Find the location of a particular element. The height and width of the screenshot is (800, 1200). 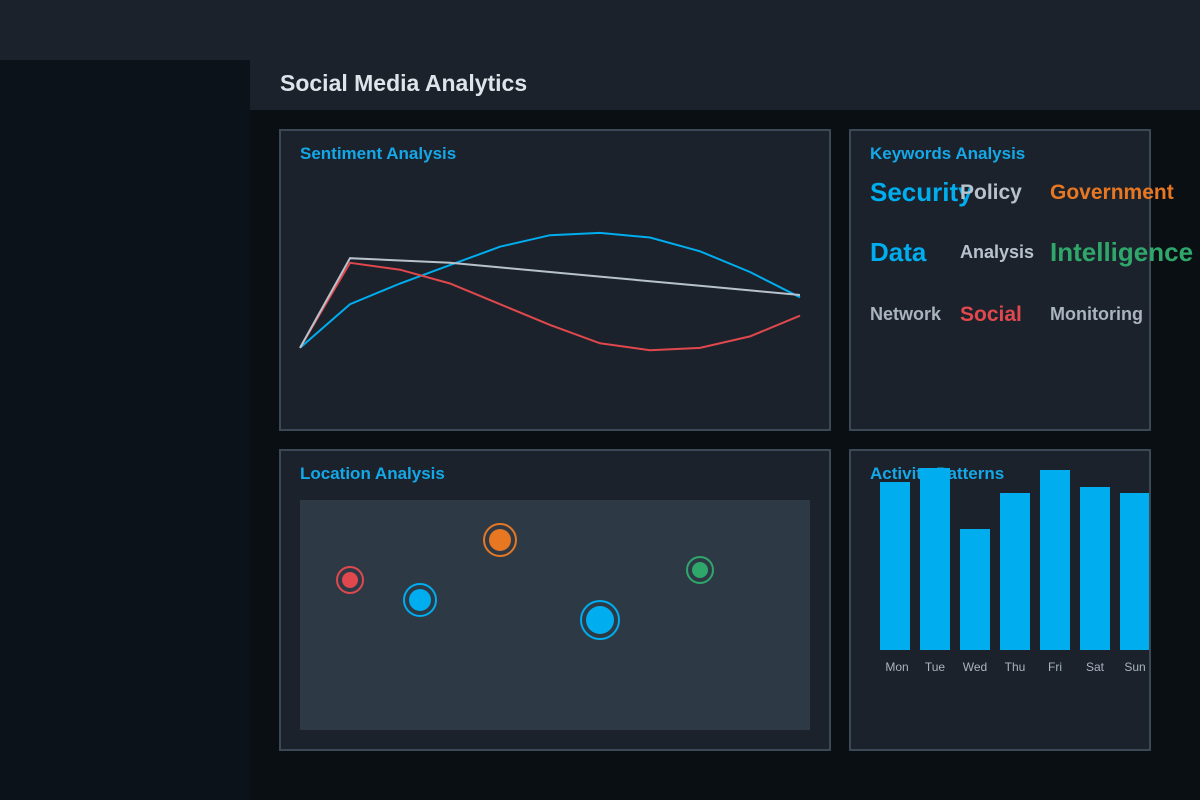

activity-bar-thu is located at coordinates (1015, 571).